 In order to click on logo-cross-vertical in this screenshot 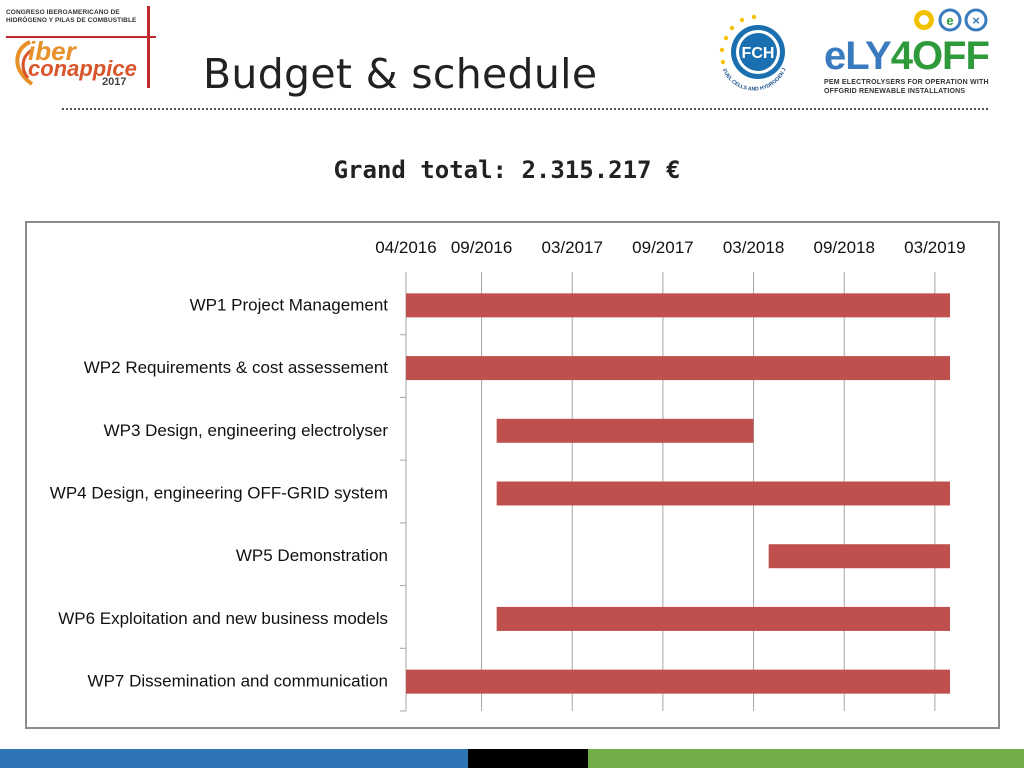, I will do `click(148, 47)`.